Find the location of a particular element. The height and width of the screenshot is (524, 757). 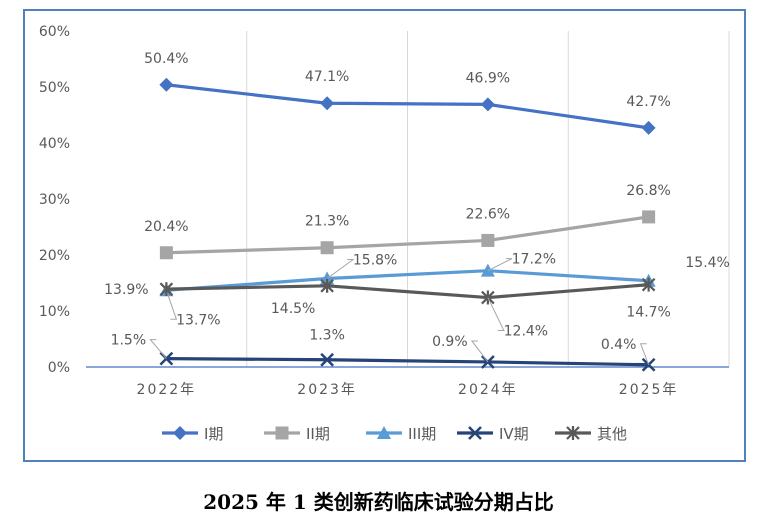

x-tick-label: 2024年 is located at coordinates (488, 390).